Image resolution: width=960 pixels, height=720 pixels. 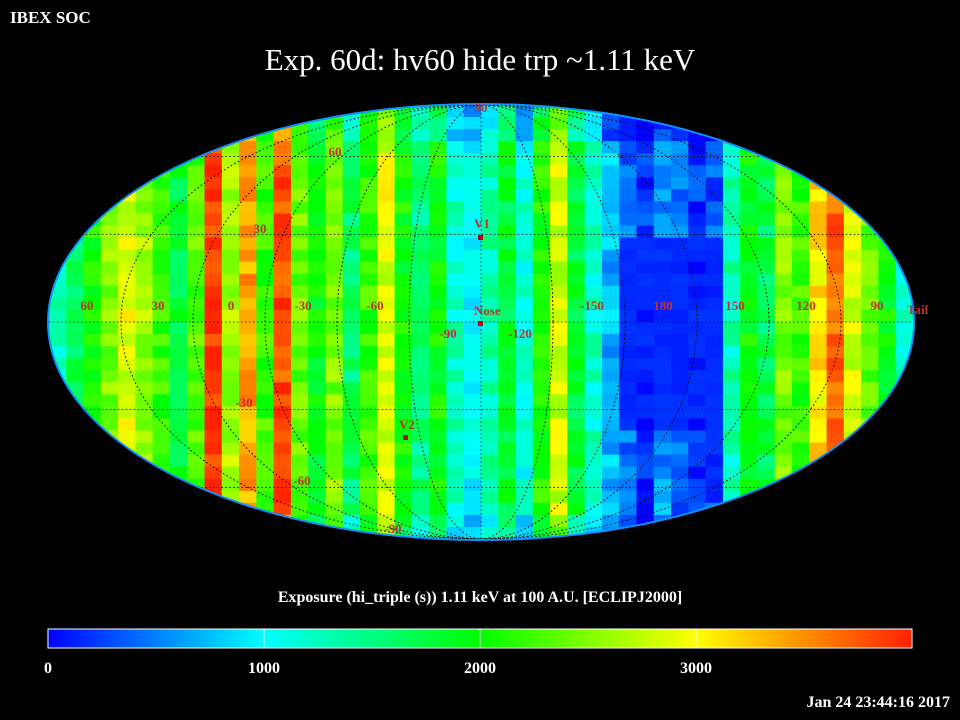 I want to click on latitude-label: -30, so click(x=243, y=402).